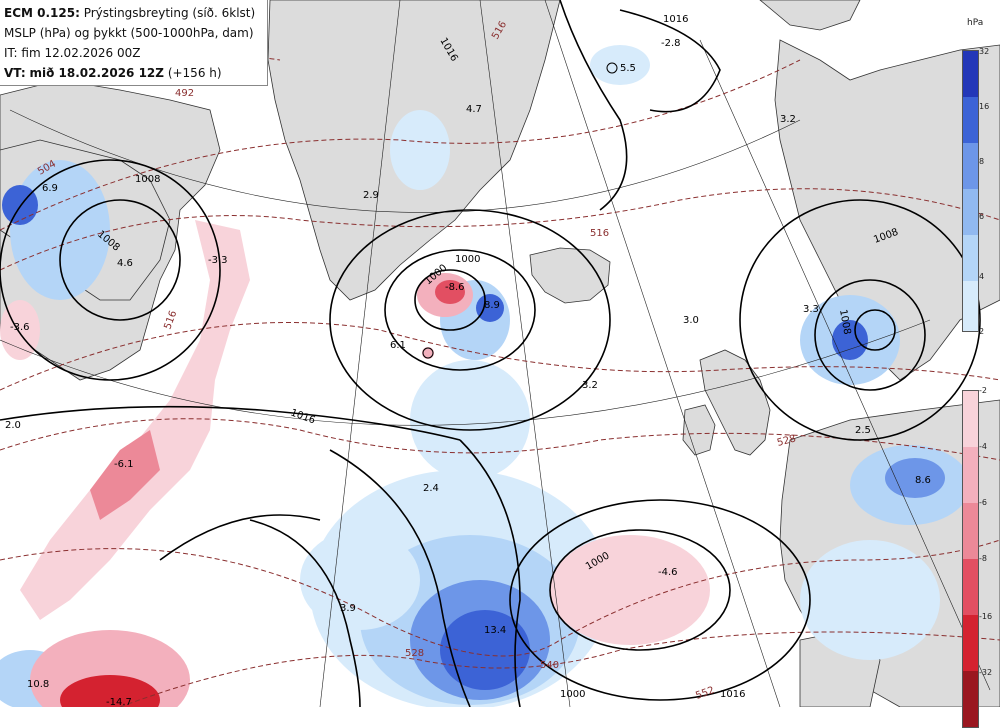 This screenshot has height=728, width=1000. Describe the element at coordinates (110, 691) in the screenshot. I see `fall-area-sw-core` at that location.